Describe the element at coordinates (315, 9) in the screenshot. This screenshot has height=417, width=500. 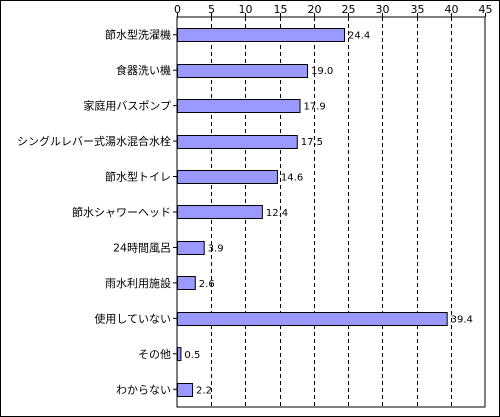
I see `x-tick-label: 20` at that location.